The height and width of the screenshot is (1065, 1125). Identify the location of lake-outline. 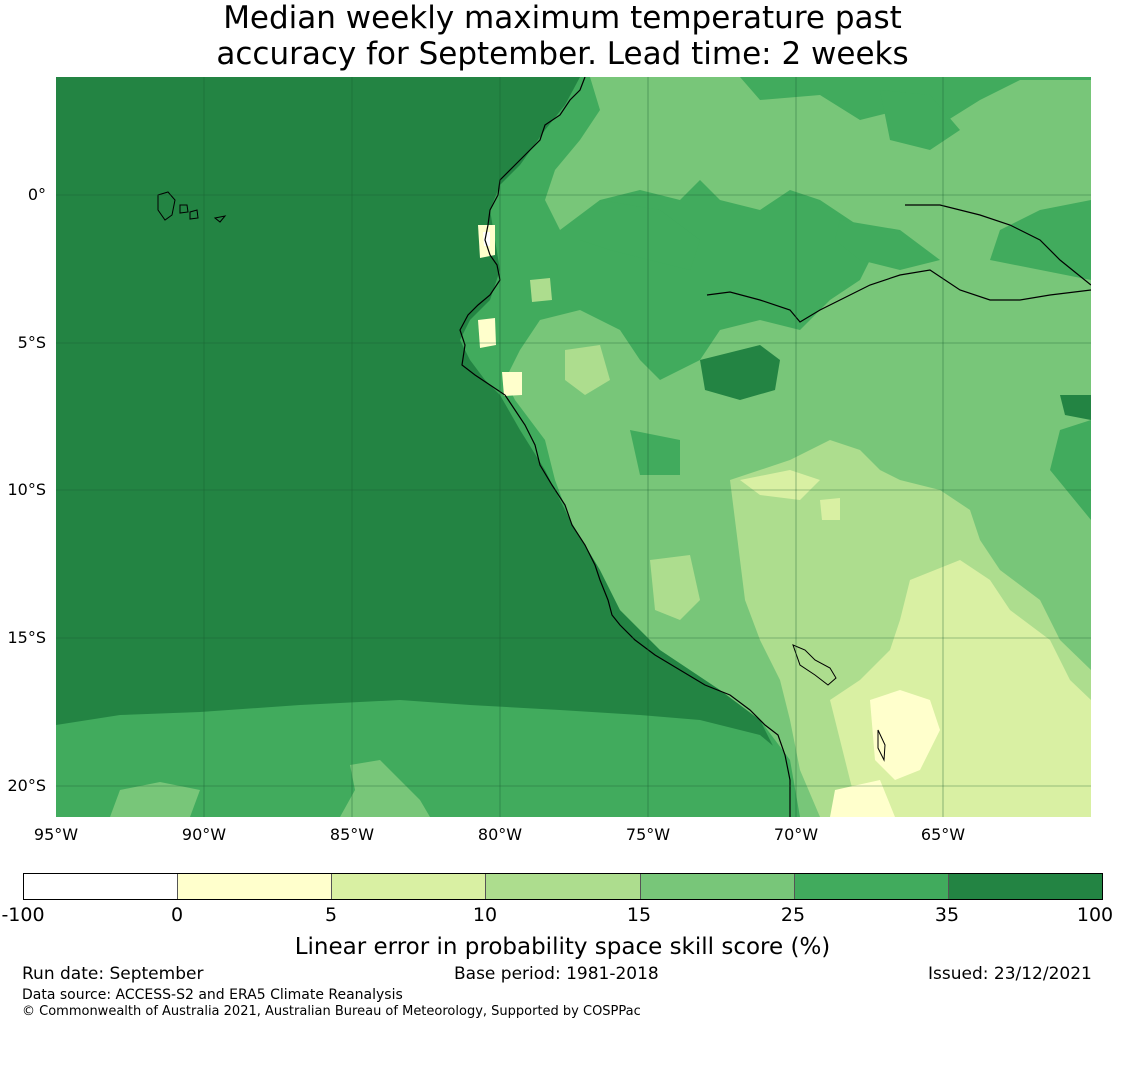
(814, 665).